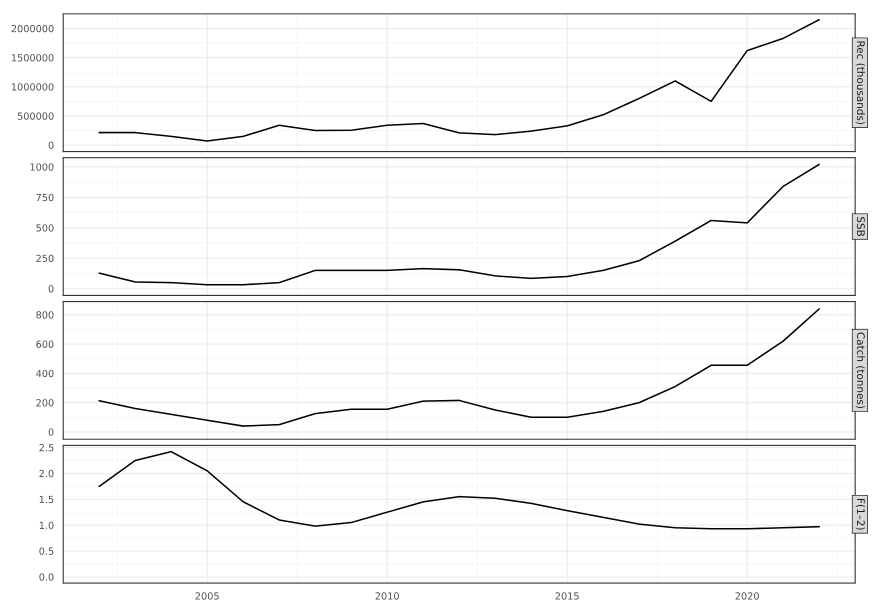 The image size is (878, 603). What do you see at coordinates (747, 596) in the screenshot?
I see `x-tick-label: 2020` at bounding box center [747, 596].